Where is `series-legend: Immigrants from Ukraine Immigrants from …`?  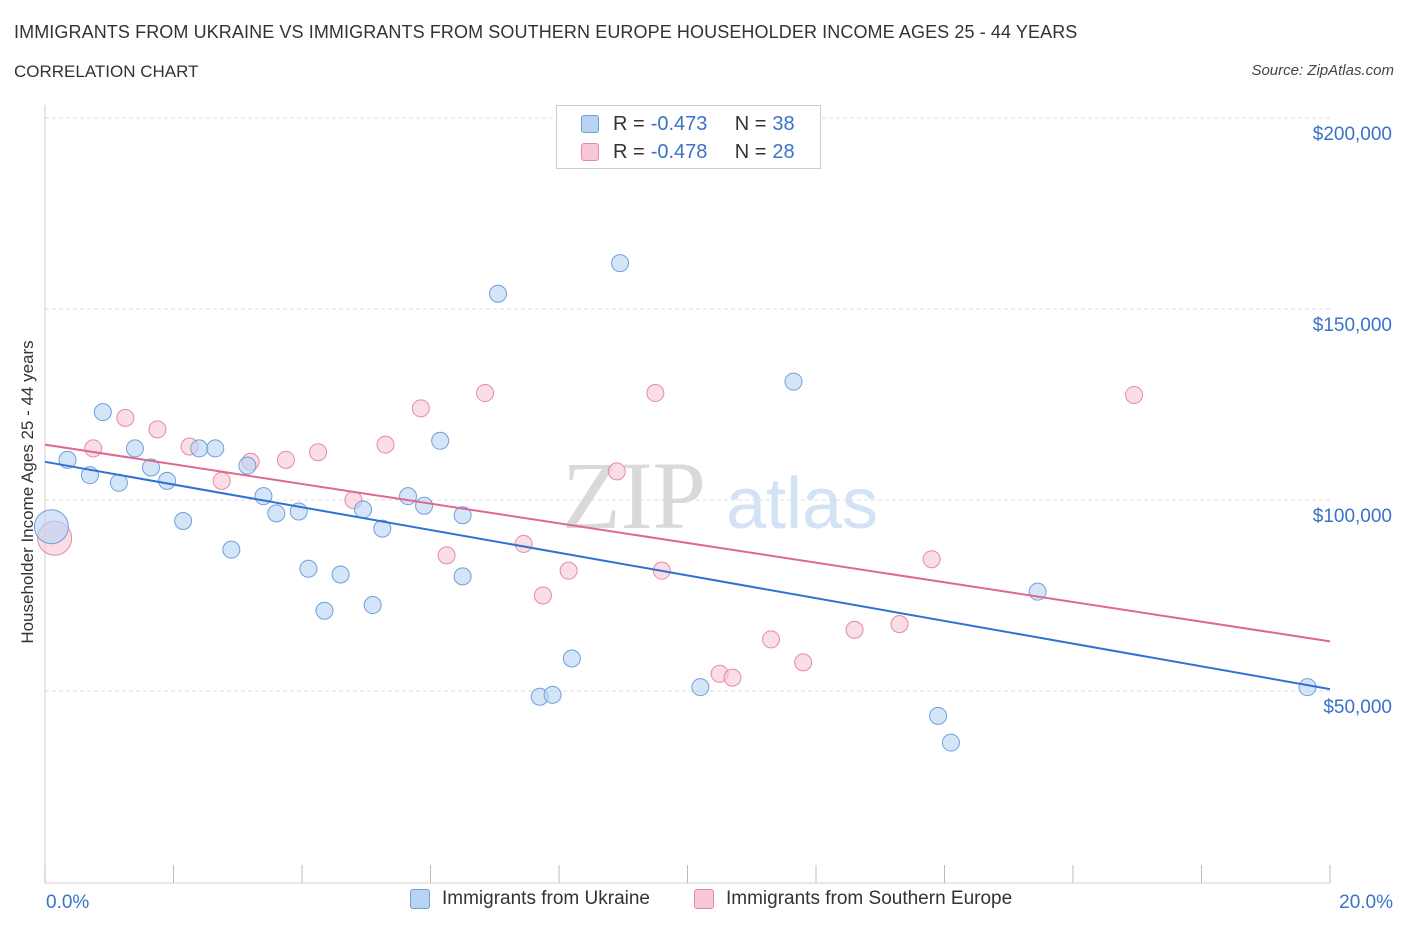
series-legend: Immigrants from Ukraine Immigrants from … is located at coordinates (703, 902).